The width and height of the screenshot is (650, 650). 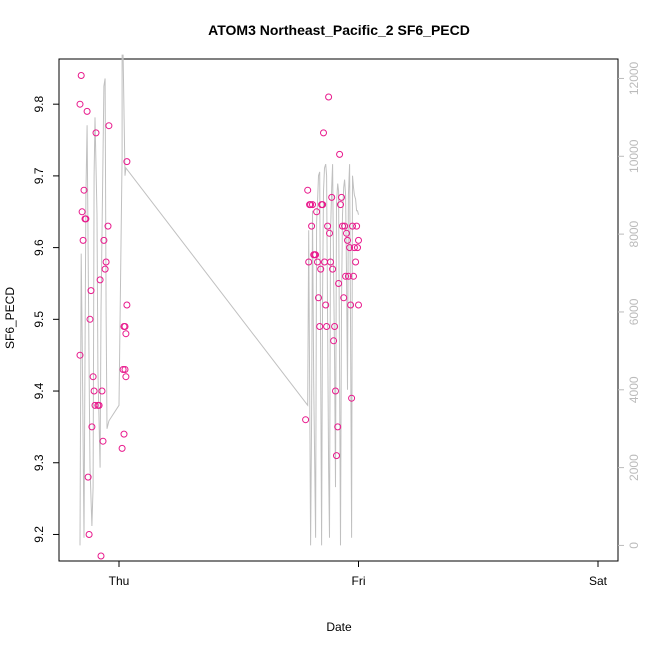 What do you see at coordinates (339, 627) in the screenshot?
I see `x-axis-label: Date` at bounding box center [339, 627].